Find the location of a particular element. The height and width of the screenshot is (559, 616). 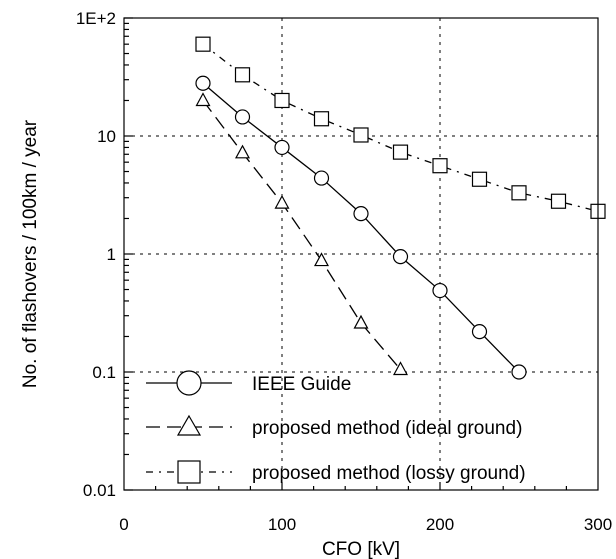

legend-label: proposed method (lossy ground) is located at coordinates (389, 473).